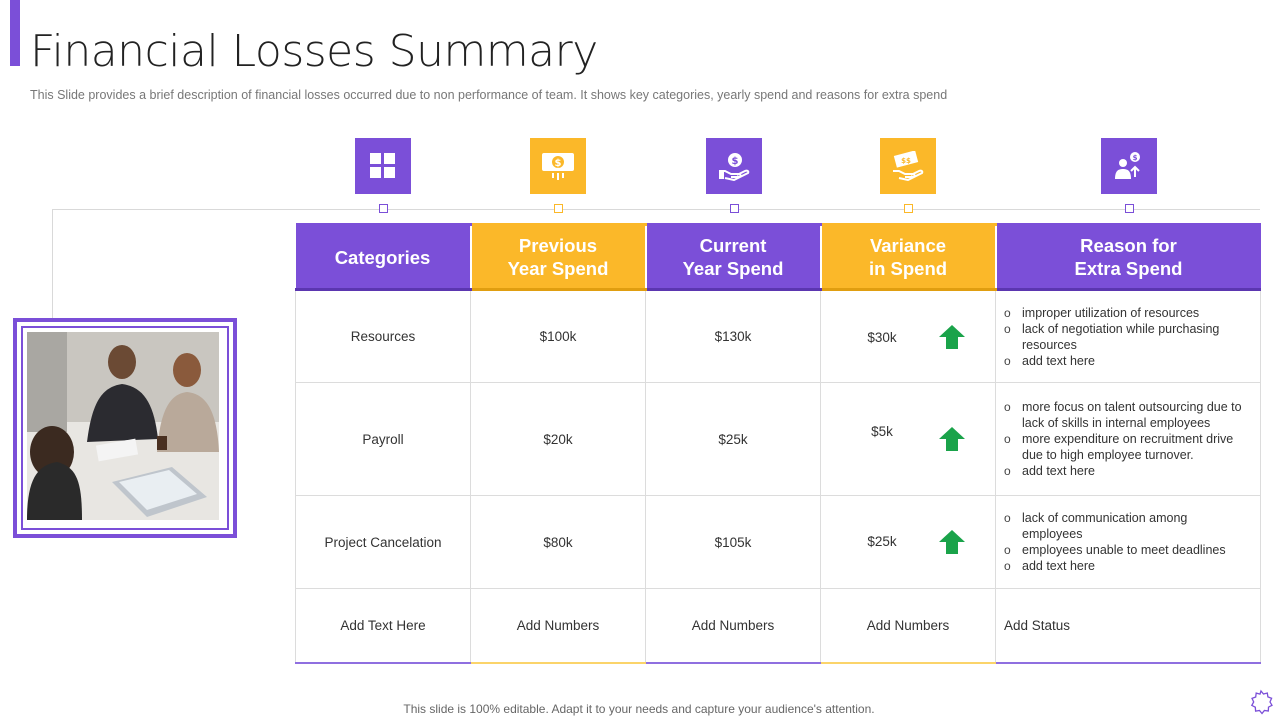  I want to click on current-spend-cell: $105k, so click(733, 542).